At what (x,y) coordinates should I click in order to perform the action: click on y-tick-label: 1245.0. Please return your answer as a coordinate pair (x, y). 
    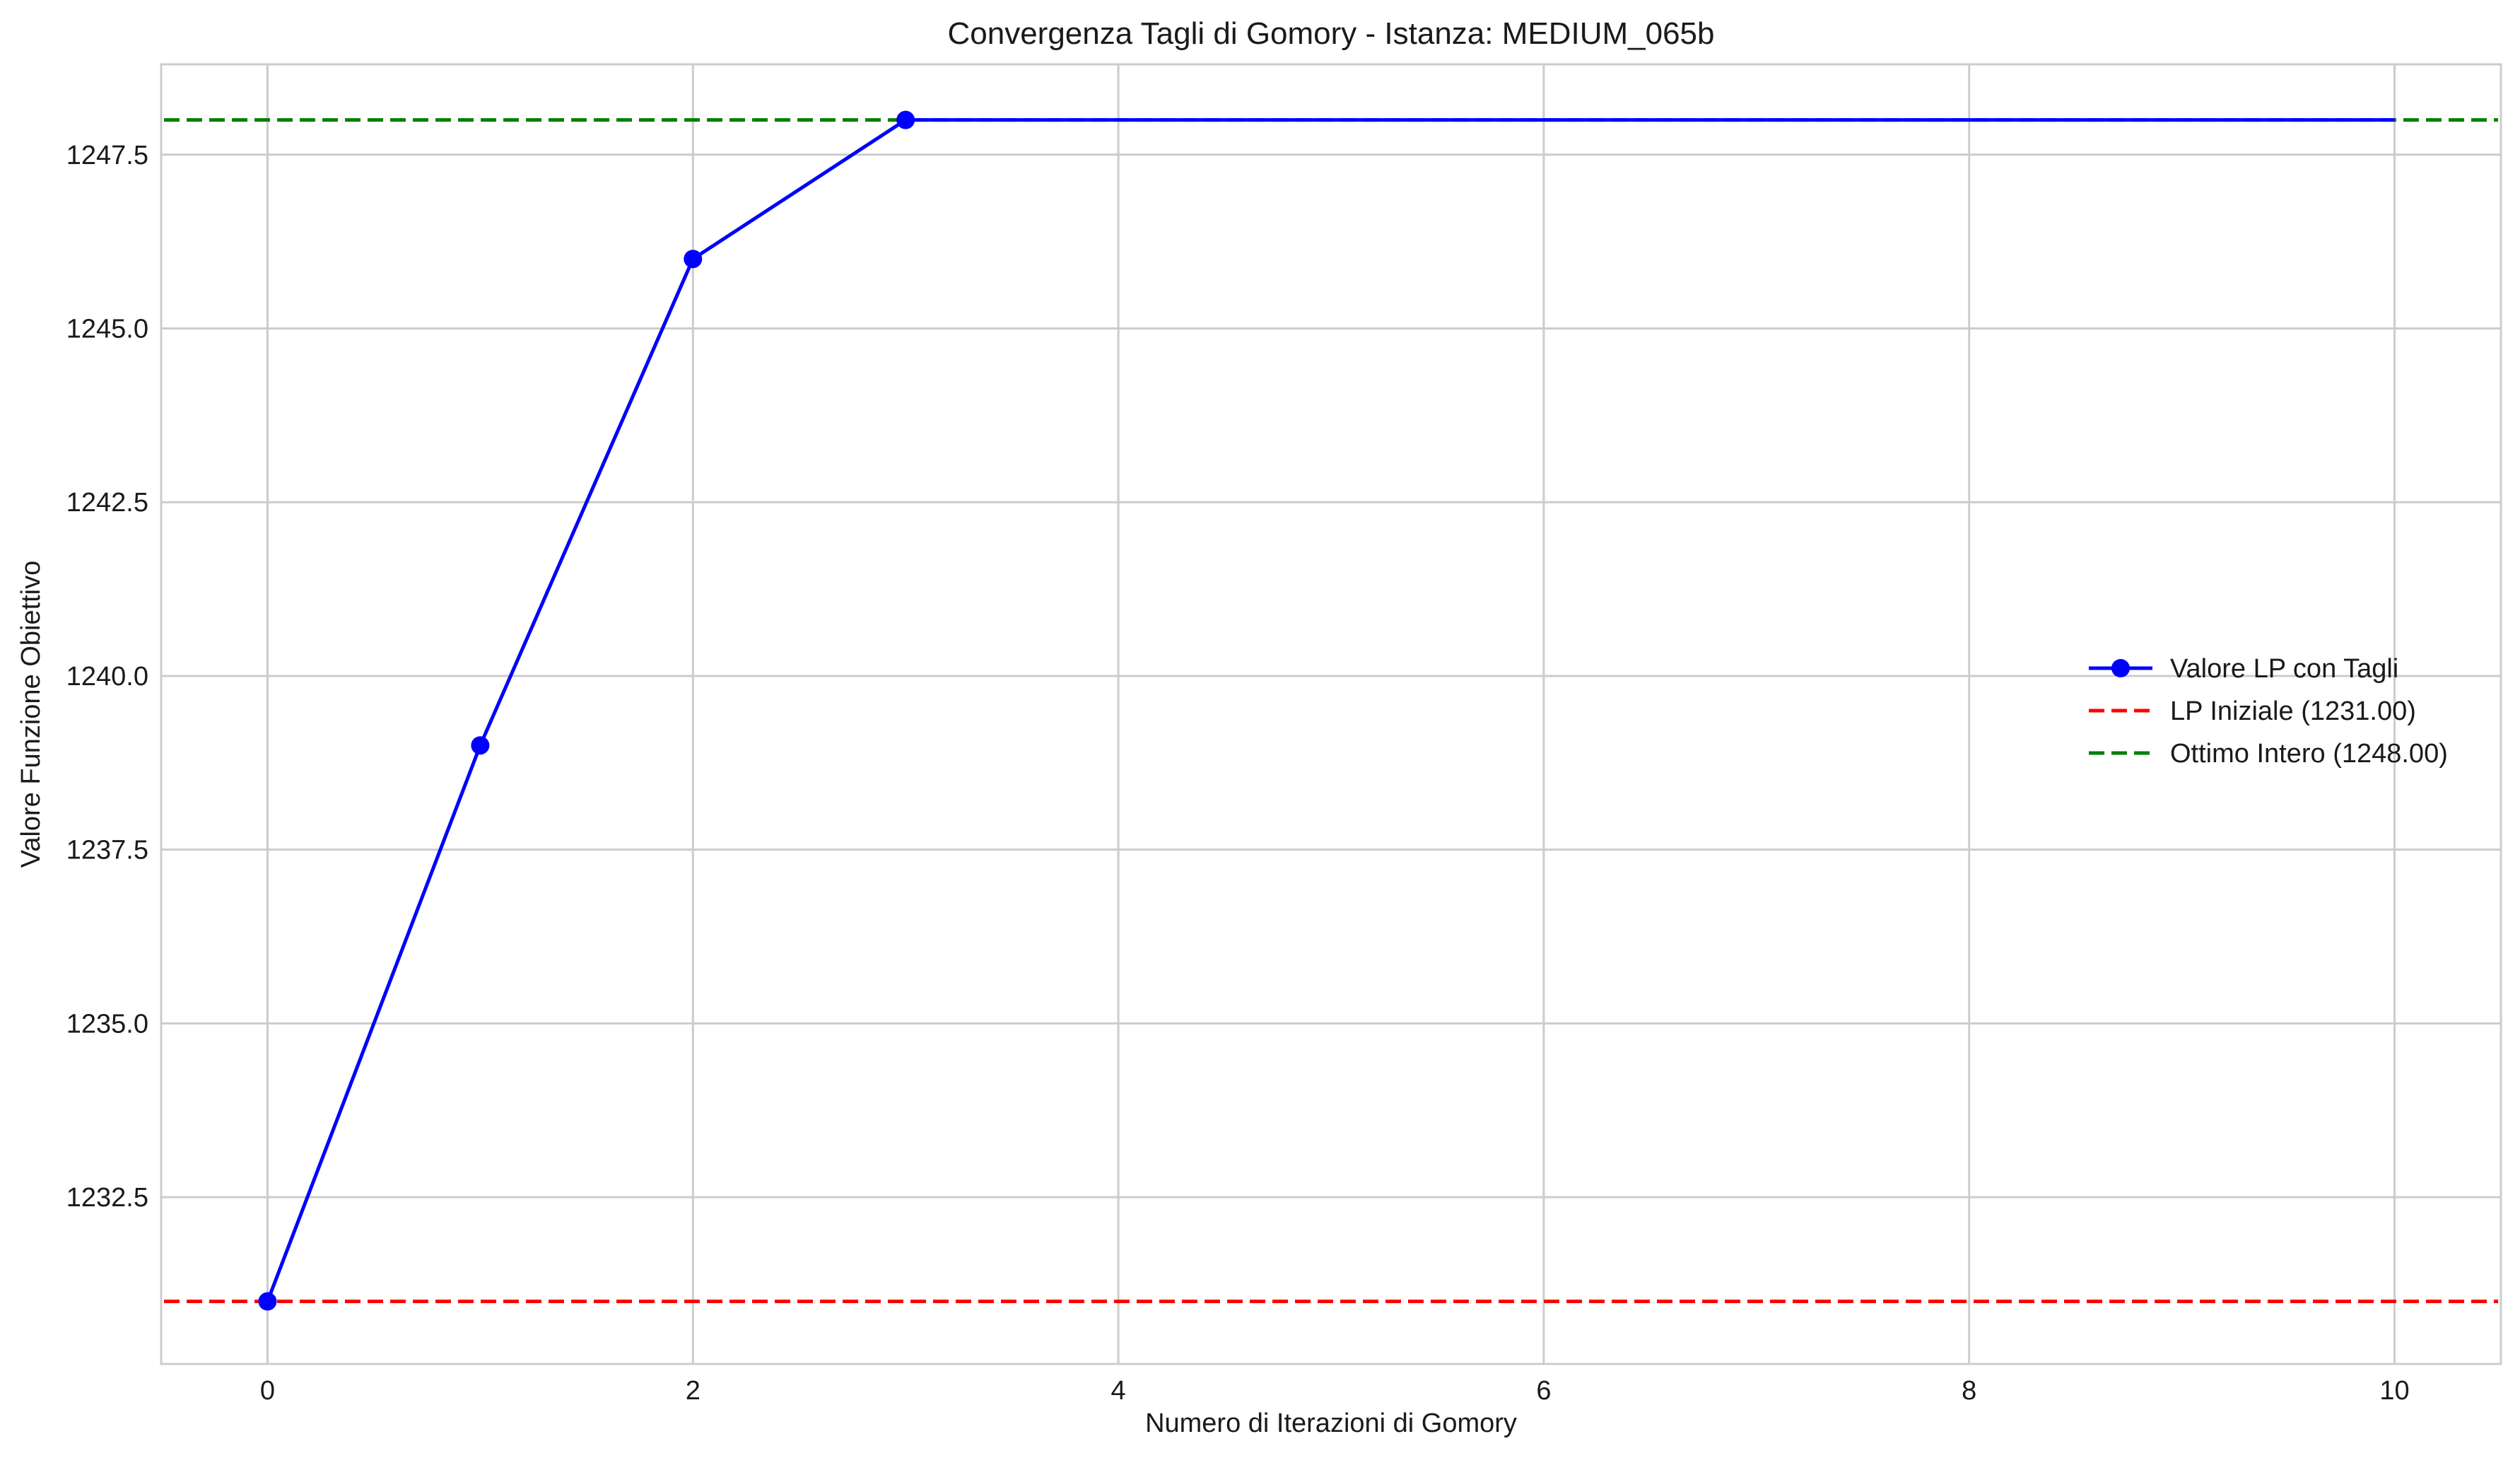
    Looking at the image, I should click on (107, 329).